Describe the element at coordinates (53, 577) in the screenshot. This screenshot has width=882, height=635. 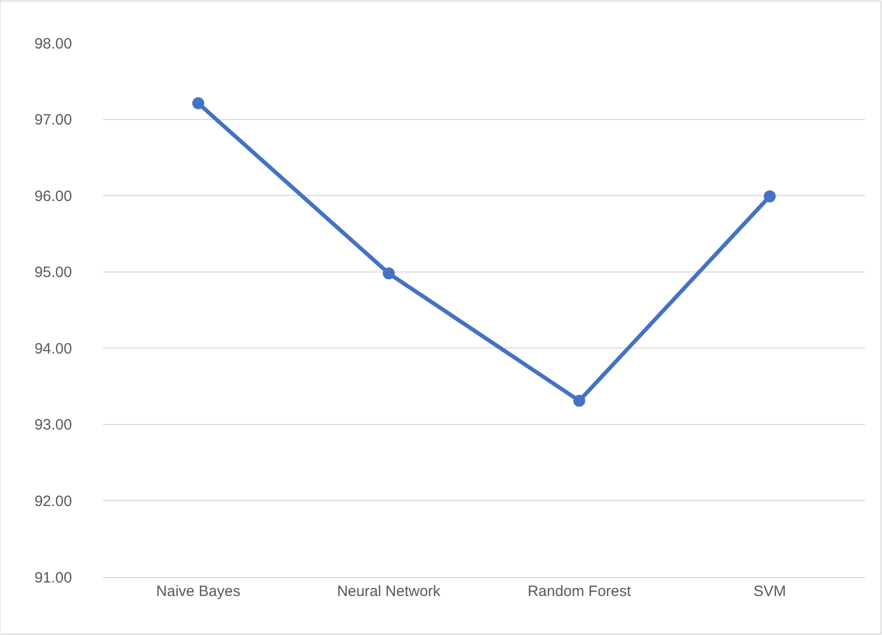
I see `y-tick-label: 91.00` at that location.